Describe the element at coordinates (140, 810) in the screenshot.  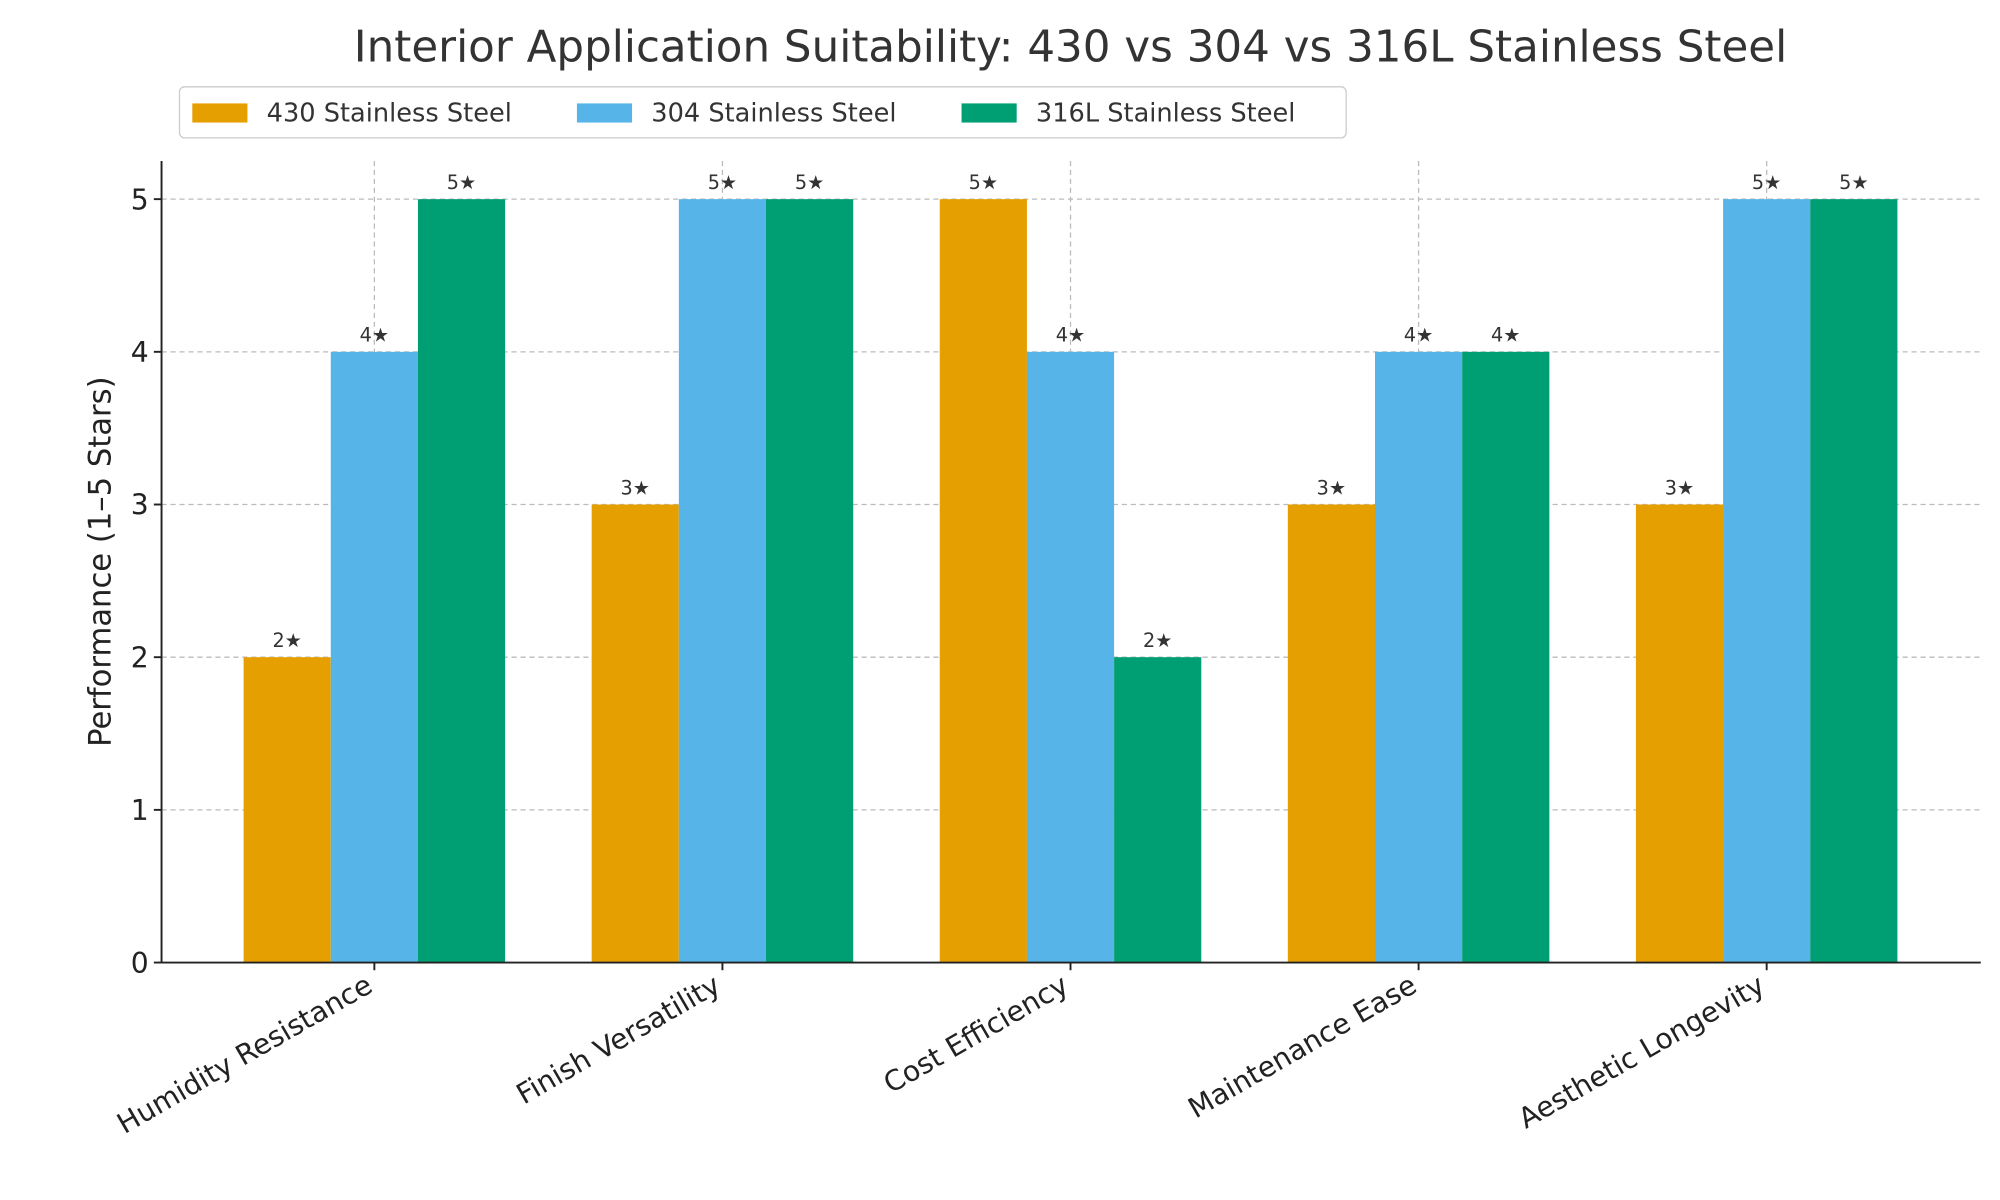
I see `y-tick-label: 1` at that location.